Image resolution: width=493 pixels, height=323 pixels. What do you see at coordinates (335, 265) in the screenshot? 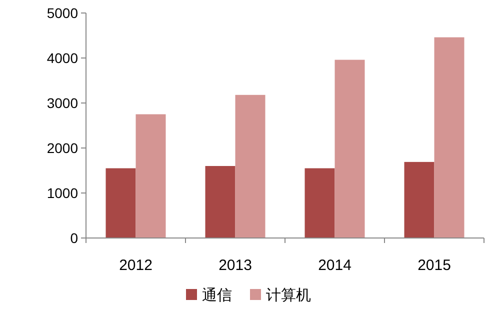
I see `x-tick-label: 2014` at bounding box center [335, 265].